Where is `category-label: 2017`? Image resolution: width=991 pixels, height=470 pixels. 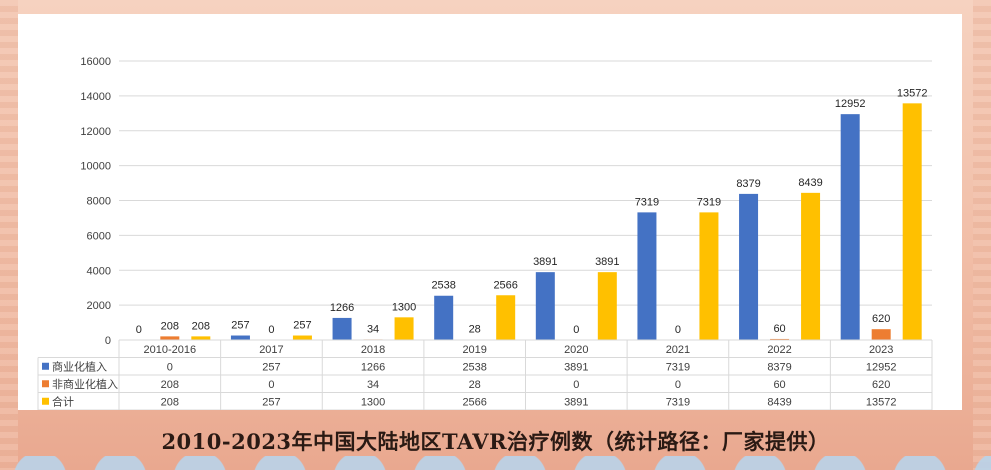 category-label: 2017 is located at coordinates (271, 350).